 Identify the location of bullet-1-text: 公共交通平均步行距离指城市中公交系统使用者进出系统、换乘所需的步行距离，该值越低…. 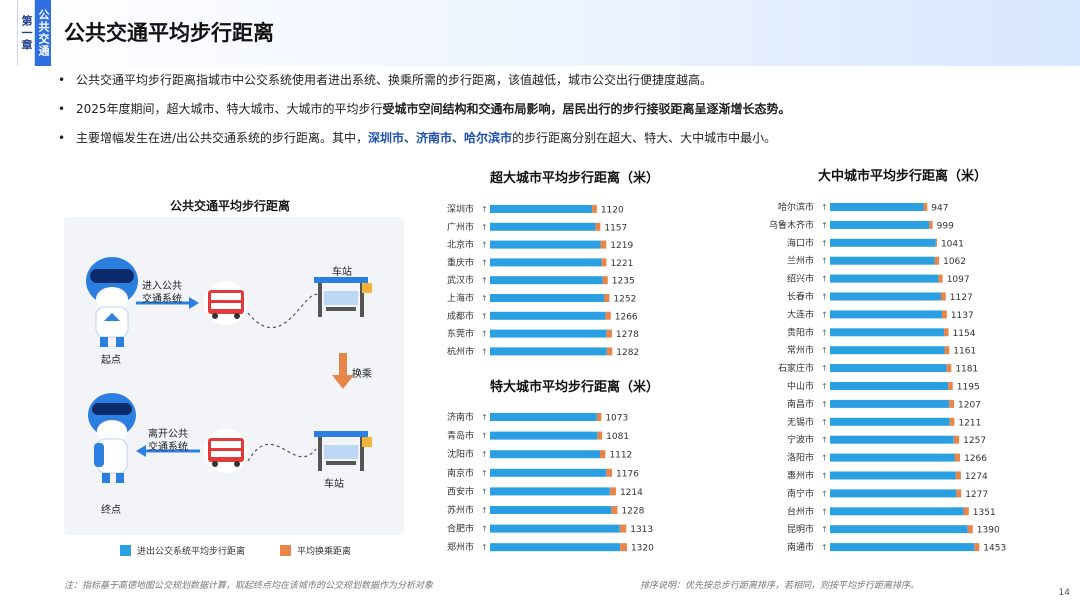
(394, 80).